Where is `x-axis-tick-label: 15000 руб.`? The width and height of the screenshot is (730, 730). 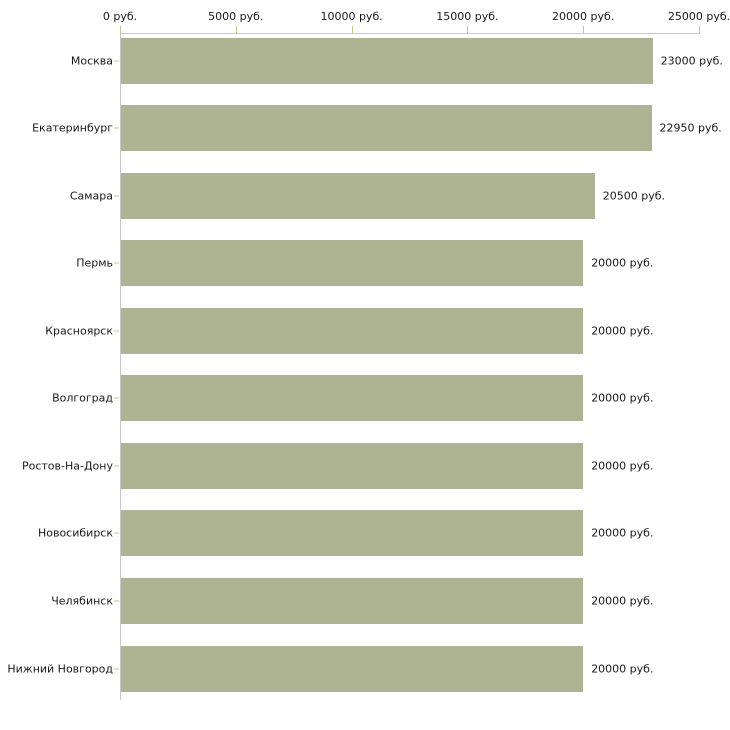
x-axis-tick-label: 15000 руб. is located at coordinates (467, 16).